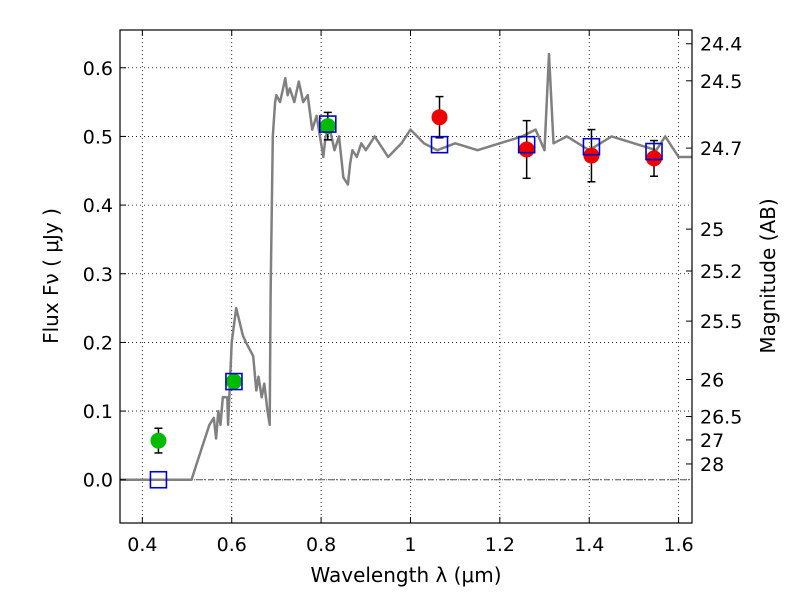  I want to click on right-tick-label: 25.5, so click(721, 322).